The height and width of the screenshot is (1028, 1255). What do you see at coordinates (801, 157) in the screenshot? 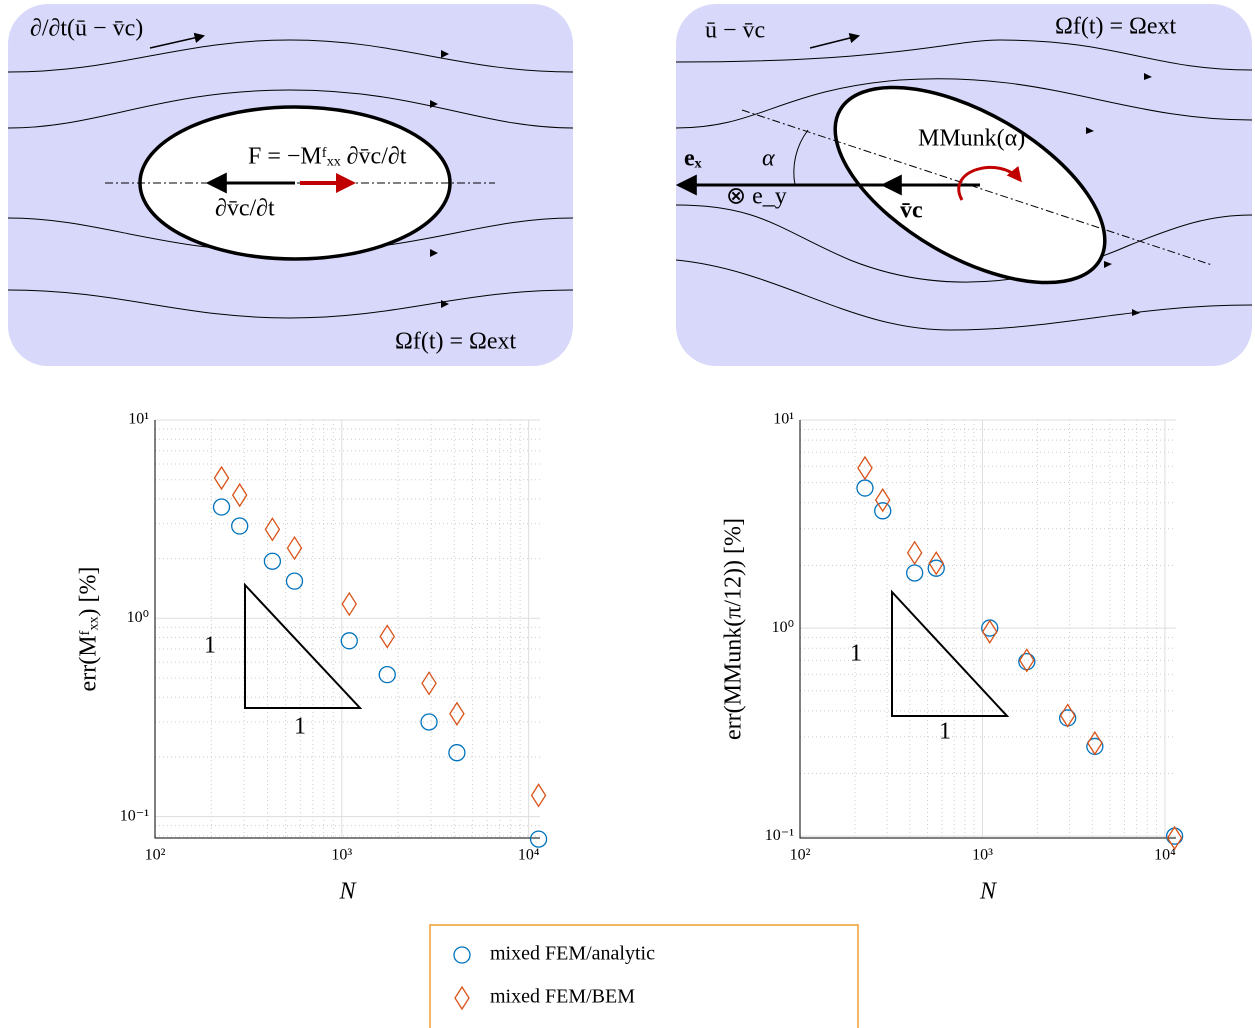
I see `angle-arc` at bounding box center [801, 157].